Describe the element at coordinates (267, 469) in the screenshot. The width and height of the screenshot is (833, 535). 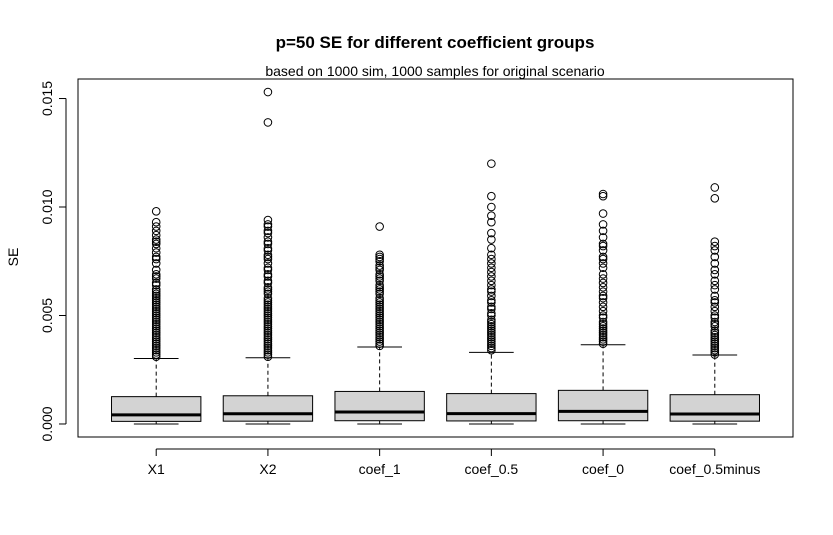
I see `x-tick-label: X2` at that location.